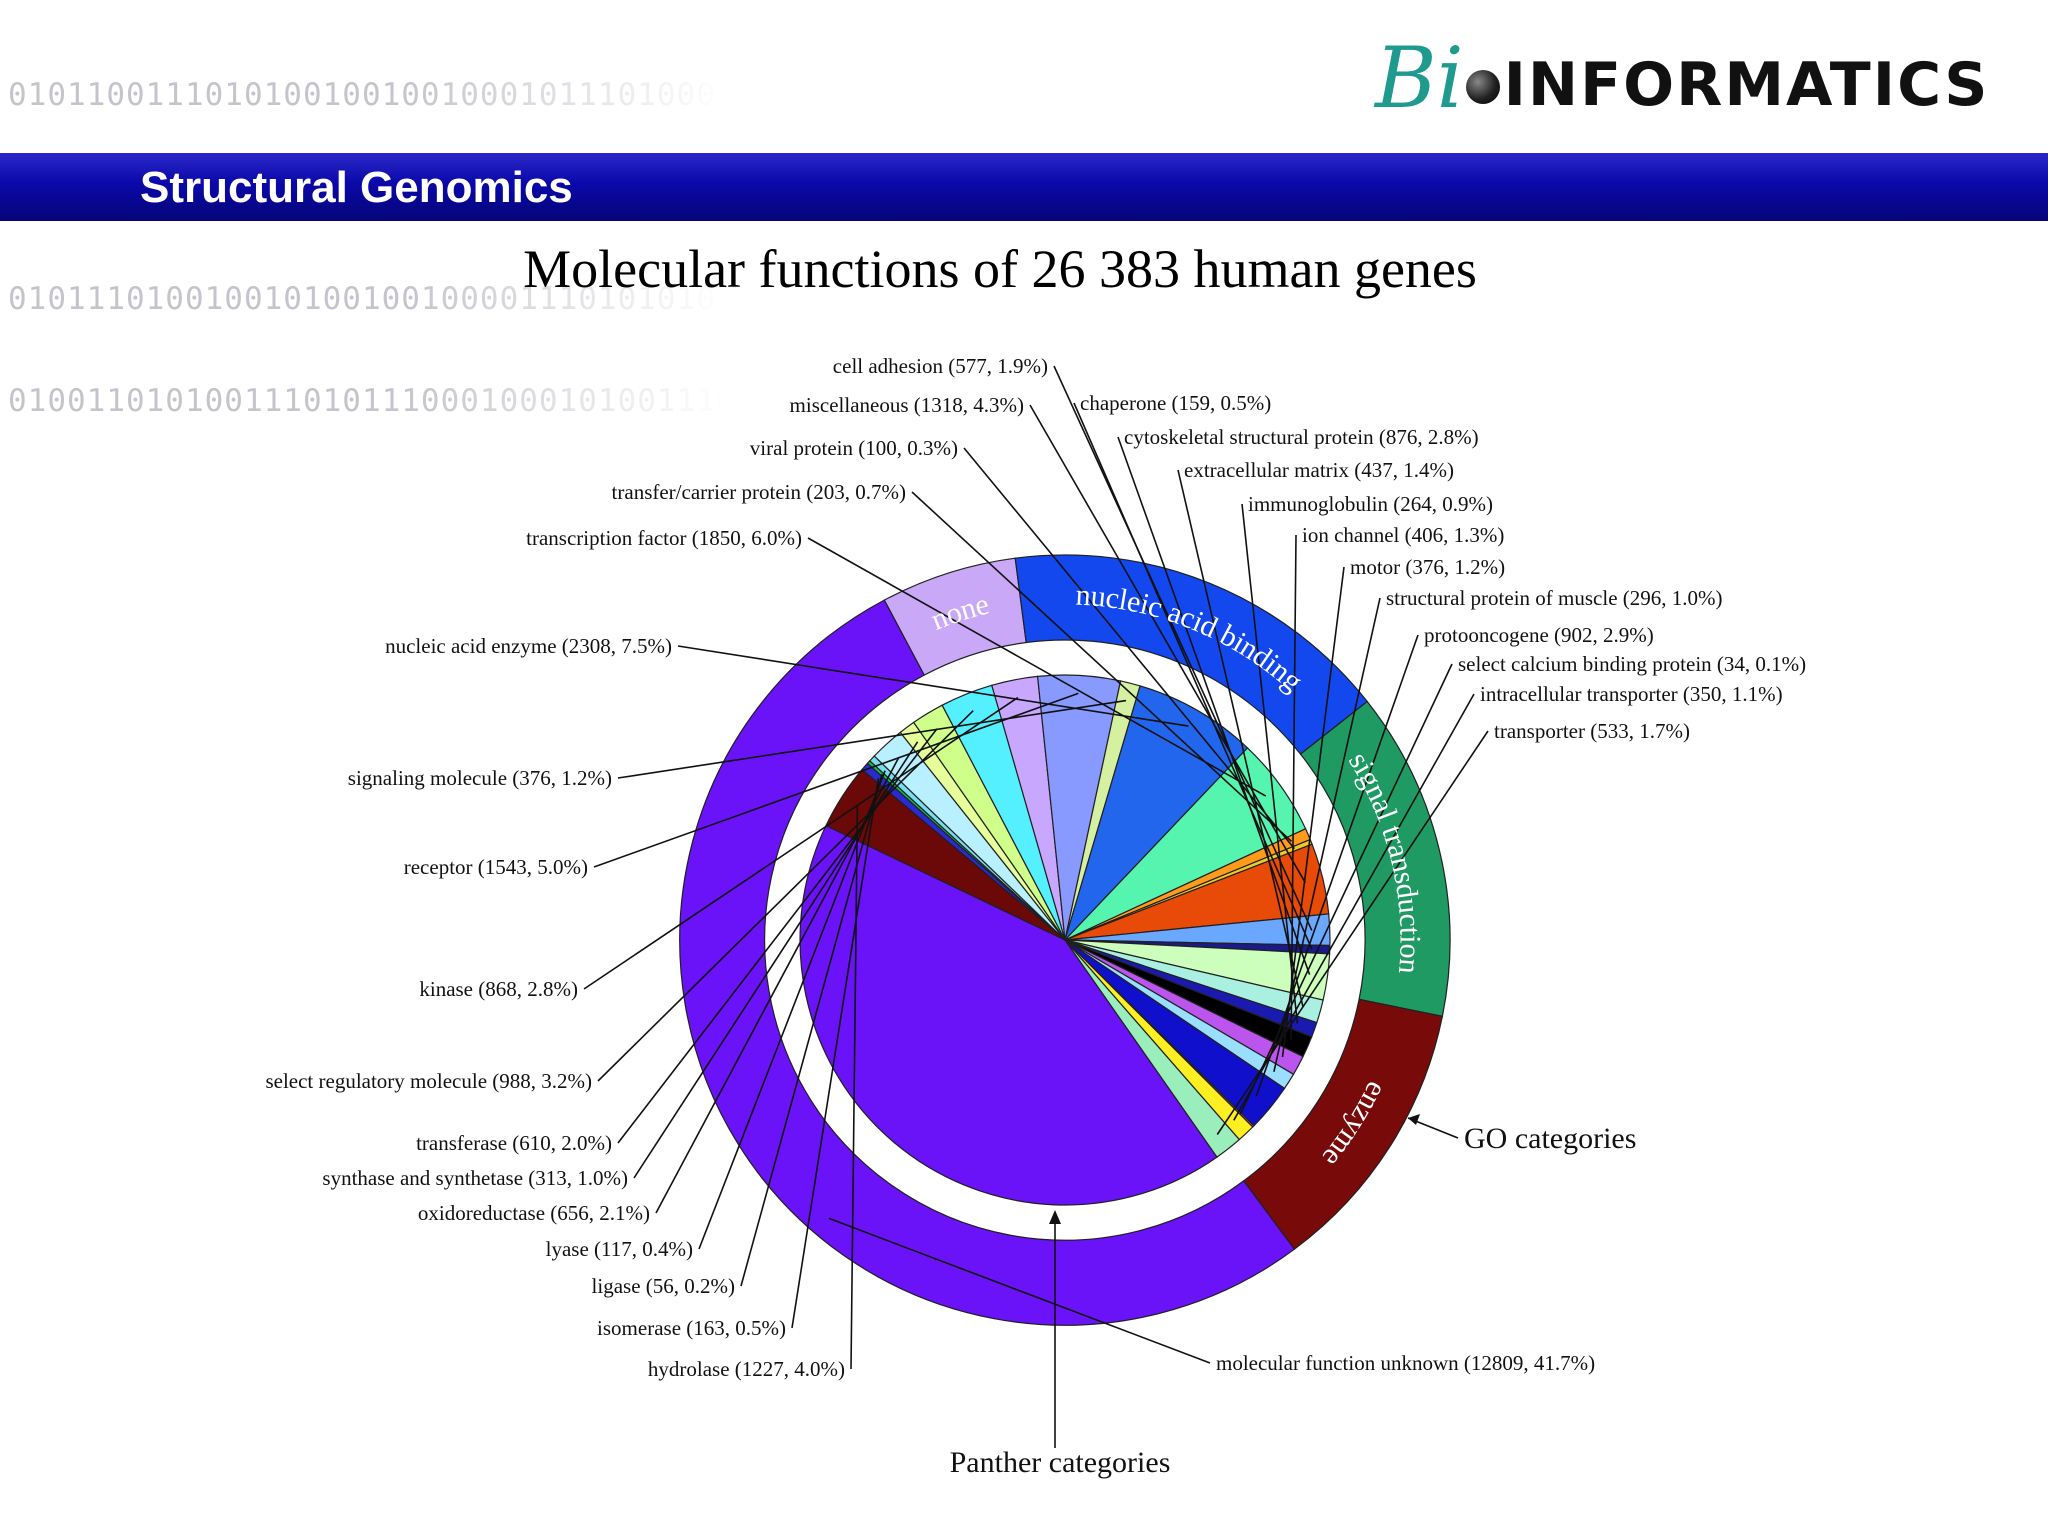  Describe the element at coordinates (1554, 598) in the screenshot. I see `slice-label: structural protein of muscle (296, 1.0%)` at that location.